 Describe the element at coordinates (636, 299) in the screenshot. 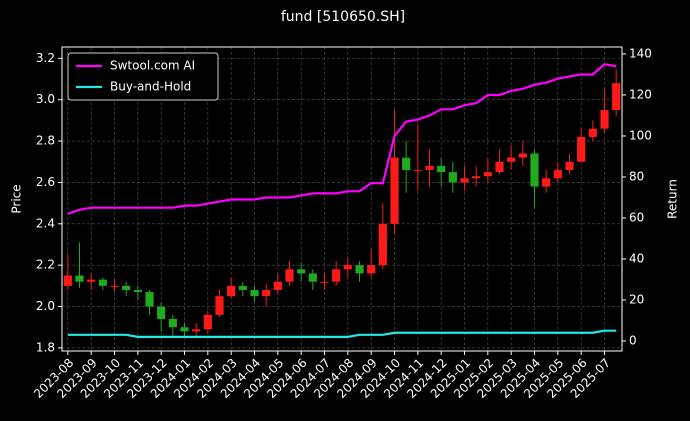

I see `y2-tick-label: 20` at that location.